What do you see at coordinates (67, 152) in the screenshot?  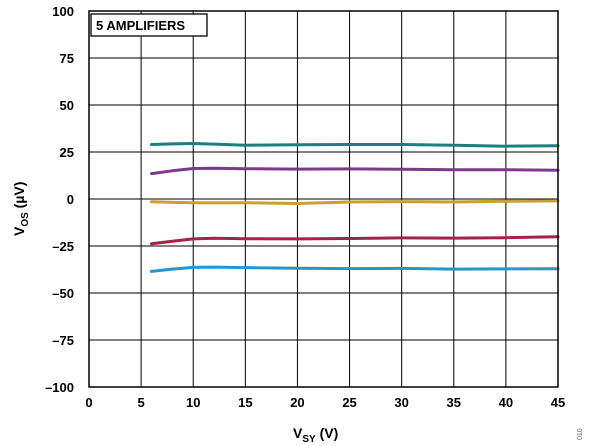 I see `y-tick-label: 25` at bounding box center [67, 152].